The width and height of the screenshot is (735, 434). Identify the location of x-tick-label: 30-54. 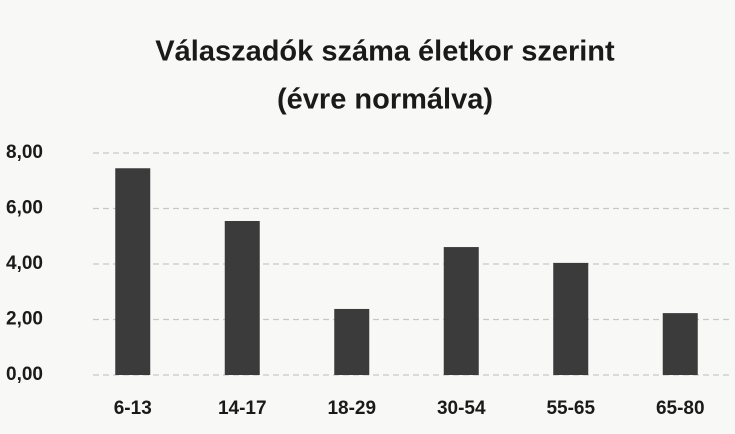
(461, 408).